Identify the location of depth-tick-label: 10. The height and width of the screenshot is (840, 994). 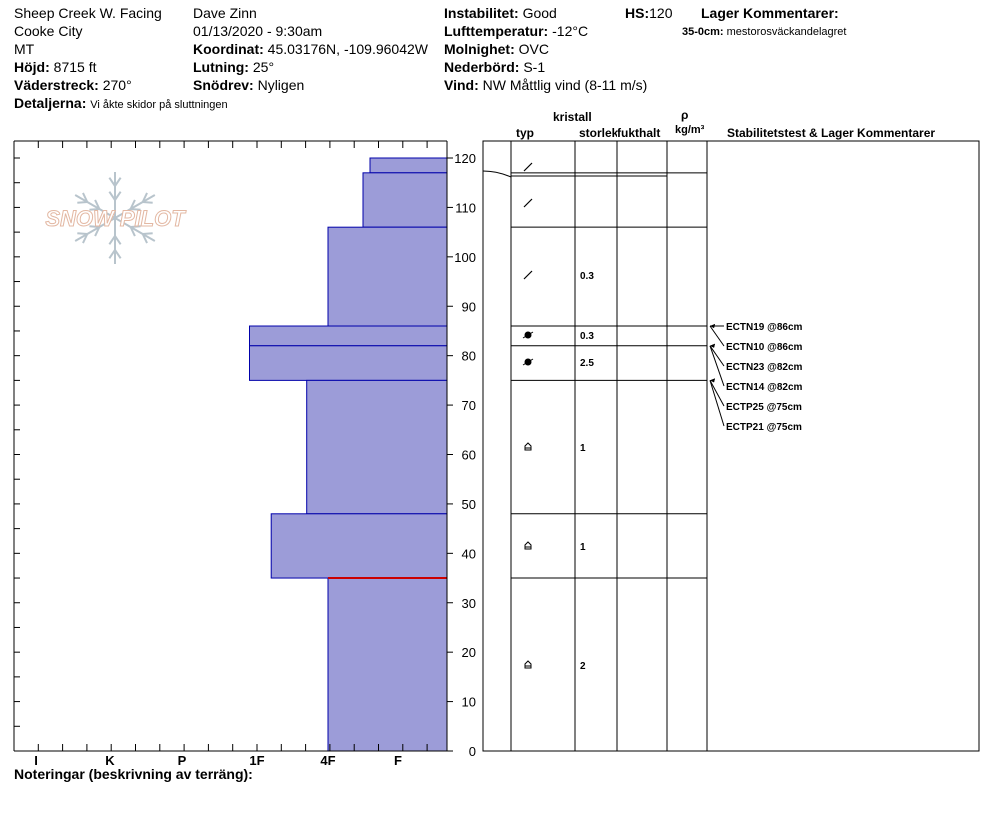
(469, 702).